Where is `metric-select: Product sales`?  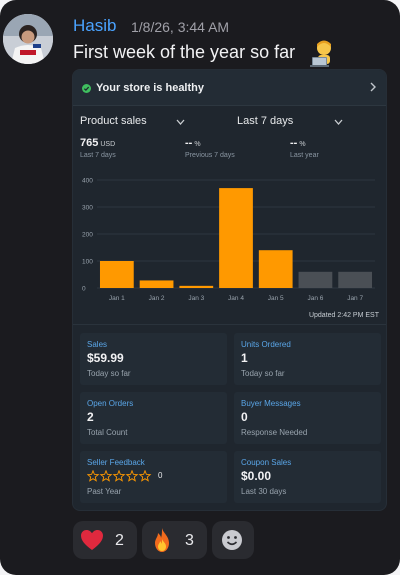 metric-select: Product sales is located at coordinates (132, 121).